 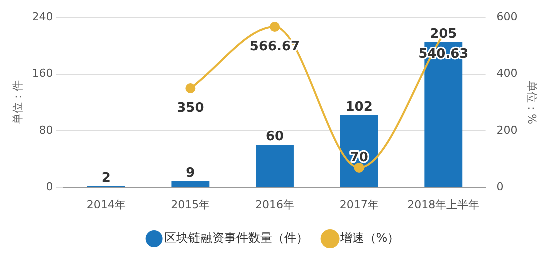 I want to click on y2-tick-label: 0, so click(x=500, y=187).